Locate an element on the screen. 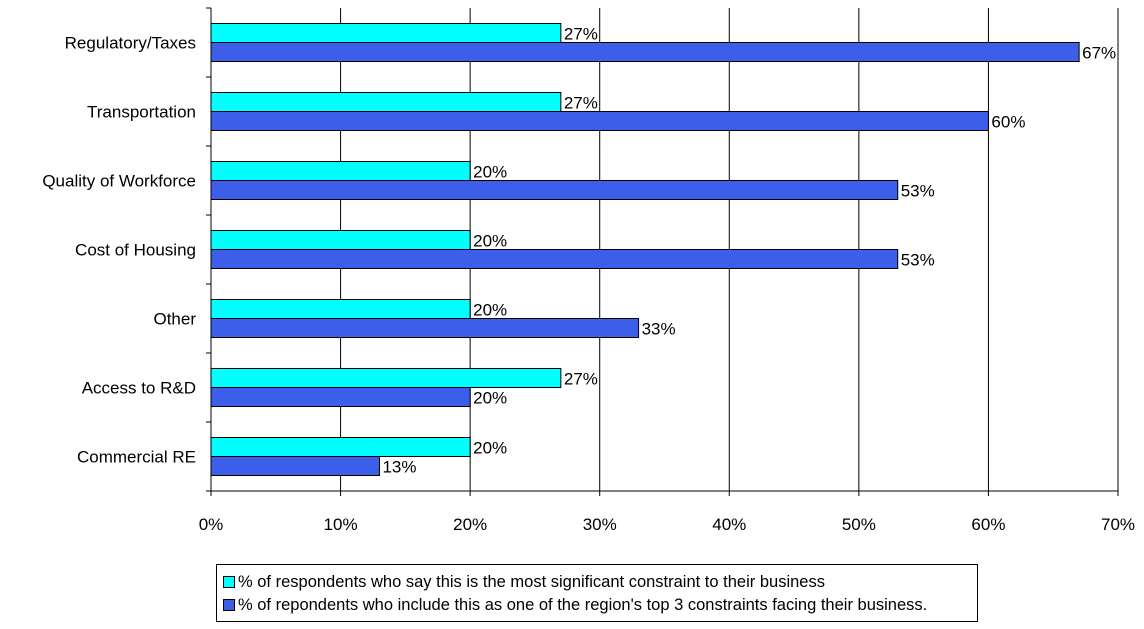  x-tick-label: 0% is located at coordinates (211, 524).